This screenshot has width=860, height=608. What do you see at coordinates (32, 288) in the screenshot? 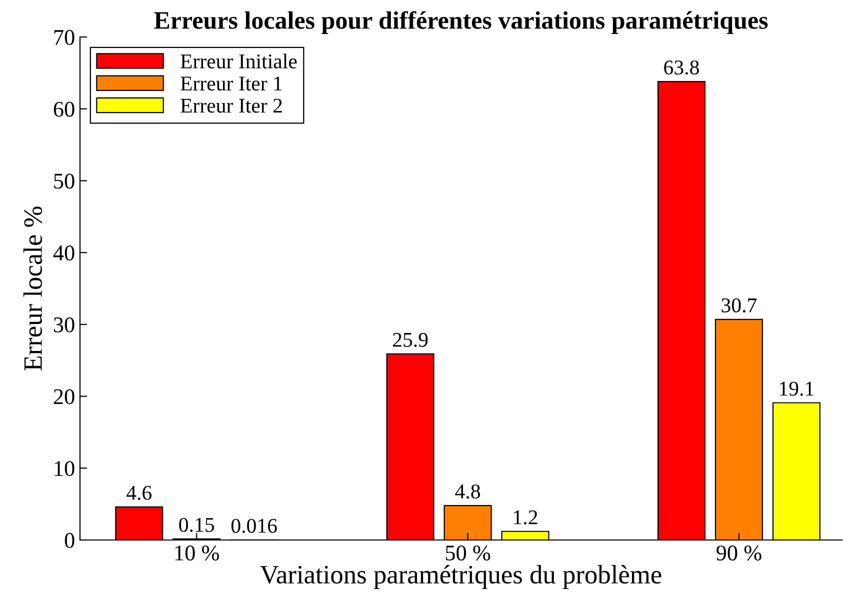
I see `y-axis-title: Erreur locale %` at bounding box center [32, 288].